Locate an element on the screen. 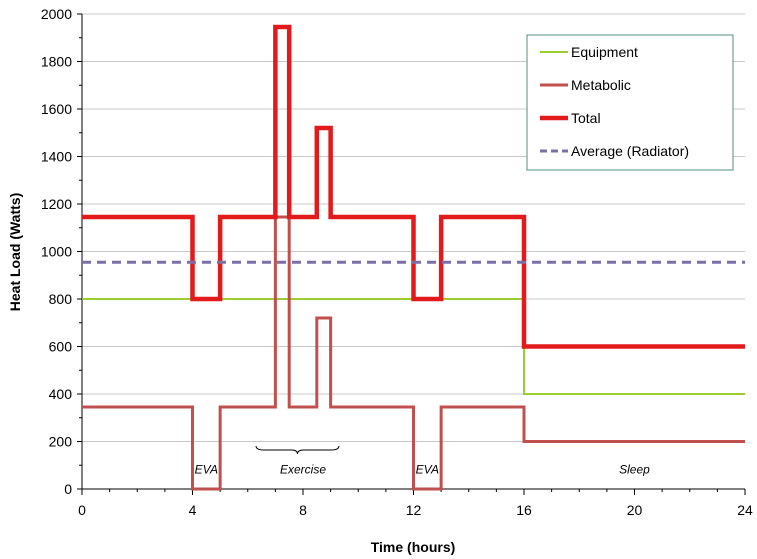  annotations: EVA Exercise EVA Sleep is located at coordinates (422, 461).